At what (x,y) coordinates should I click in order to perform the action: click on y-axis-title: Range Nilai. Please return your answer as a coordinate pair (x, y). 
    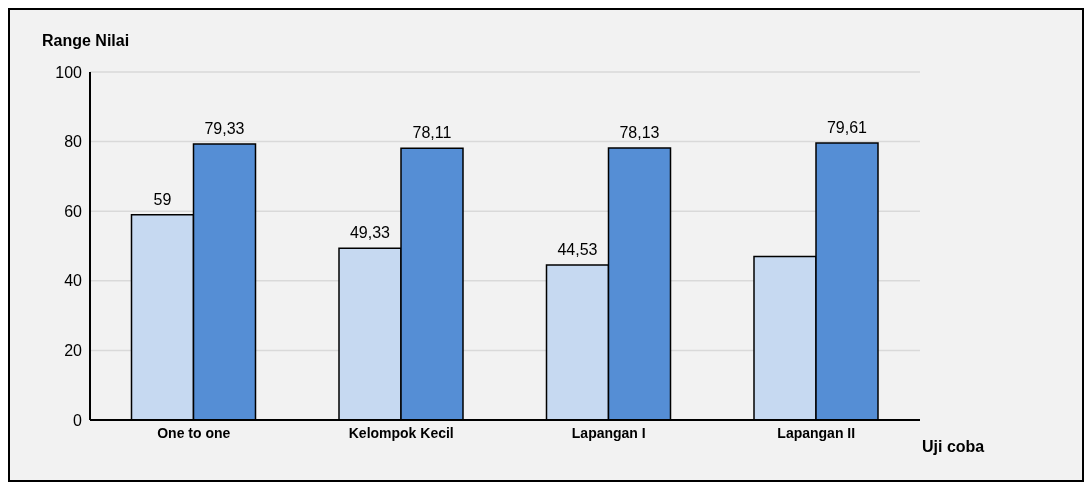
    Looking at the image, I should click on (86, 41).